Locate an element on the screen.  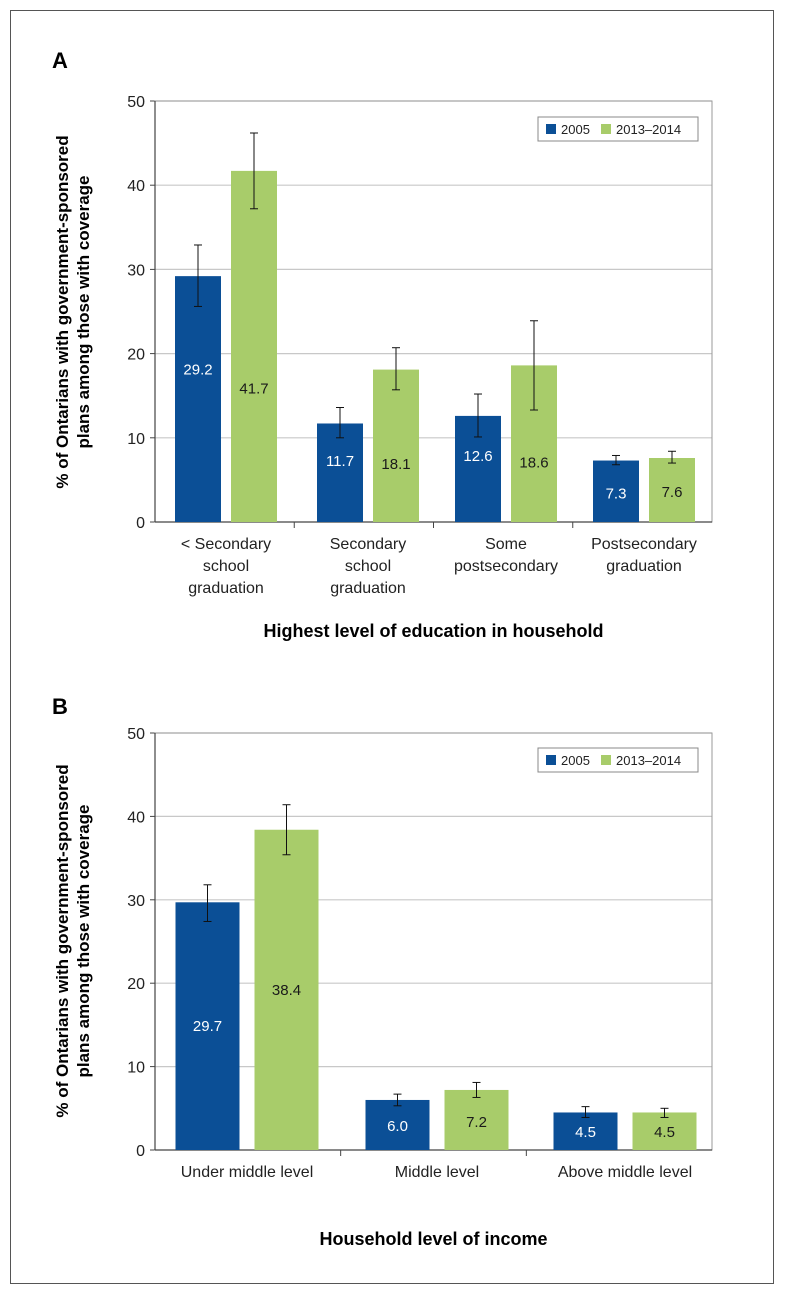
data-label: 29.2 is located at coordinates (197, 370).